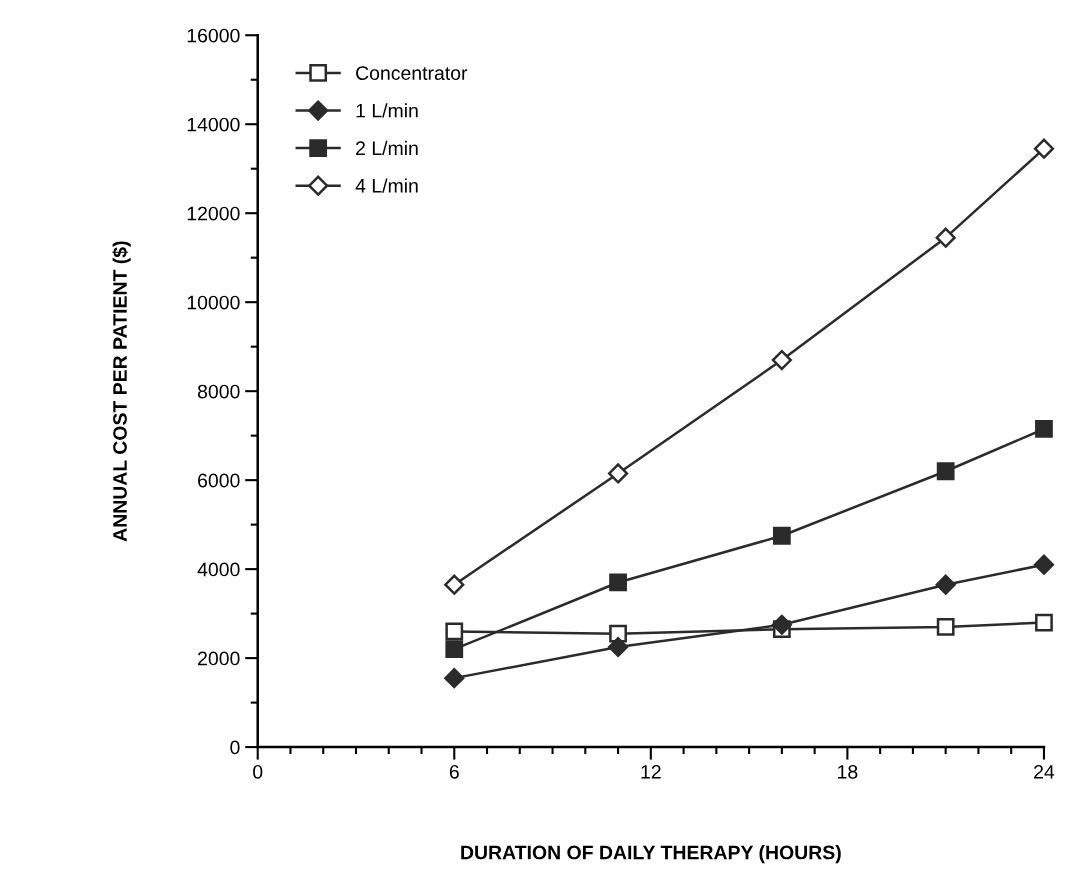  Describe the element at coordinates (651, 771) in the screenshot. I see `x-tick-label: 12` at that location.